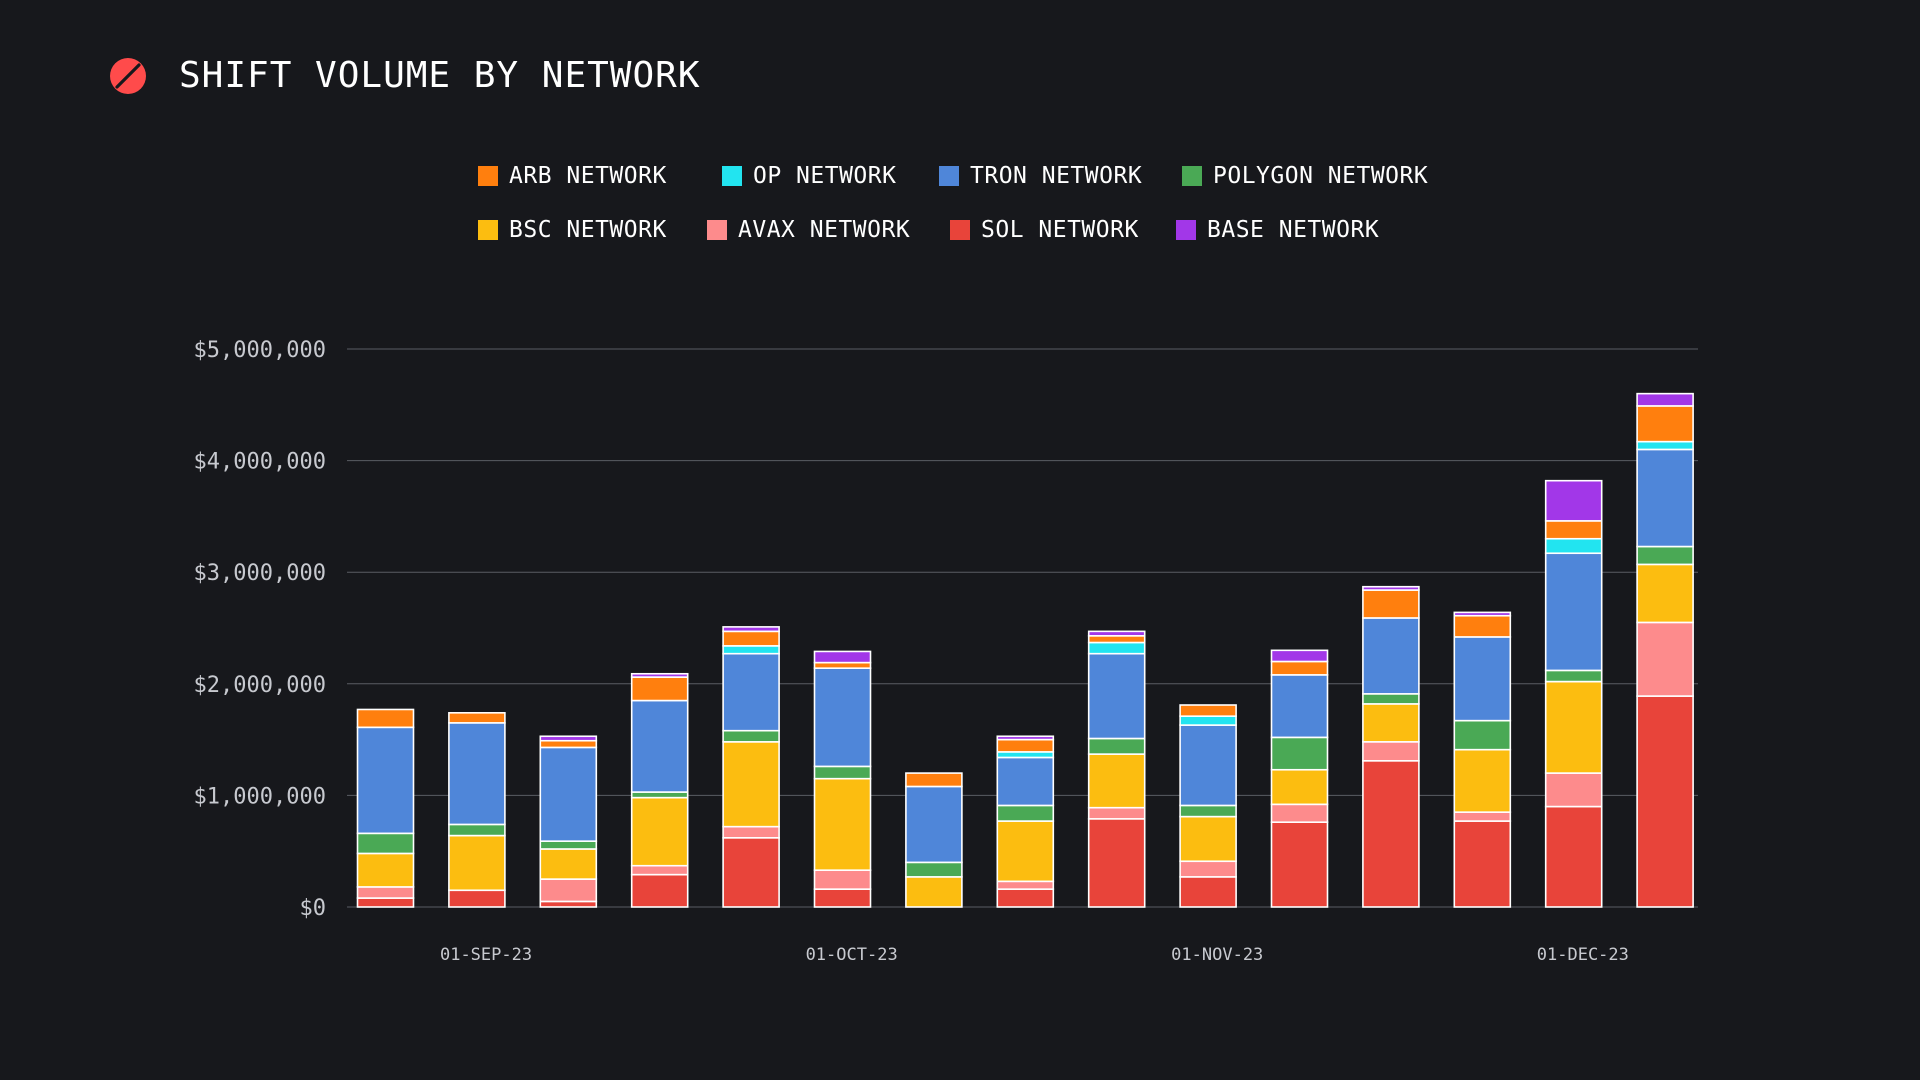 The image size is (1920, 1080). Describe the element at coordinates (128, 75) in the screenshot. I see `slashed-circle-logo-icon` at that location.